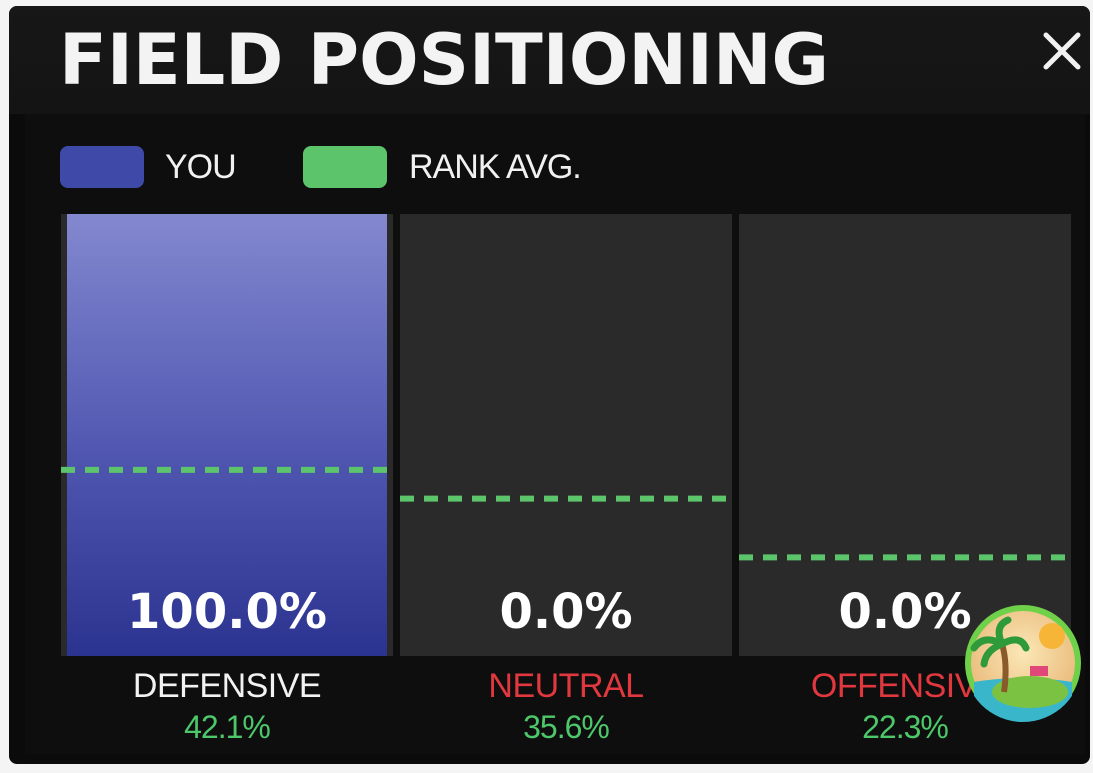  I want to click on legend-label-you: YOU, so click(201, 167).